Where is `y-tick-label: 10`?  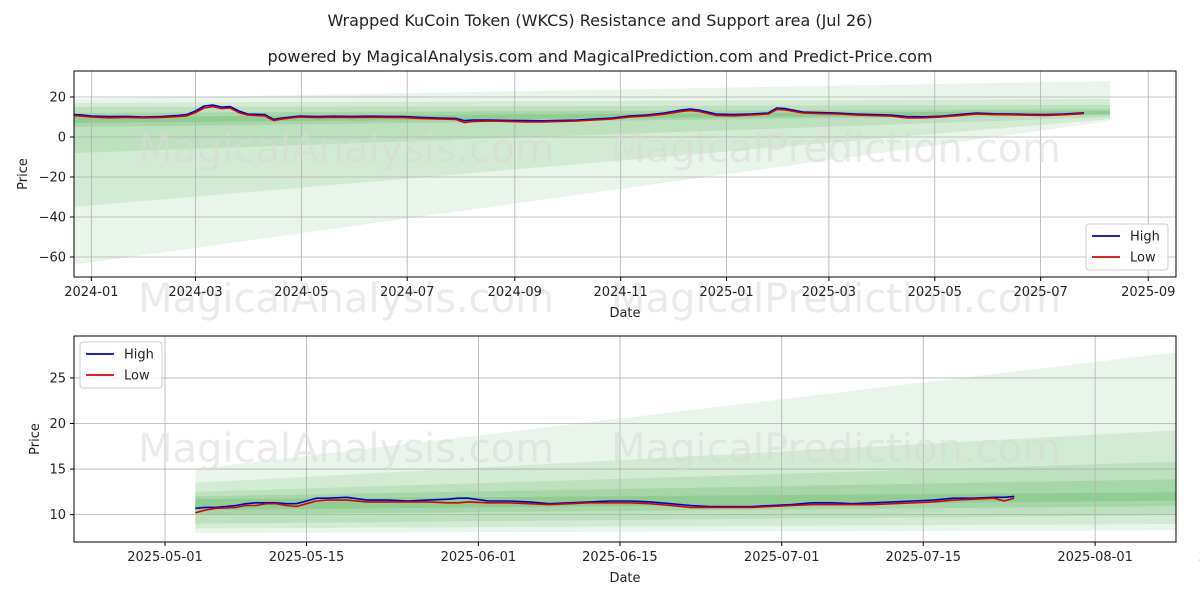 y-tick-label: 10 is located at coordinates (57, 515).